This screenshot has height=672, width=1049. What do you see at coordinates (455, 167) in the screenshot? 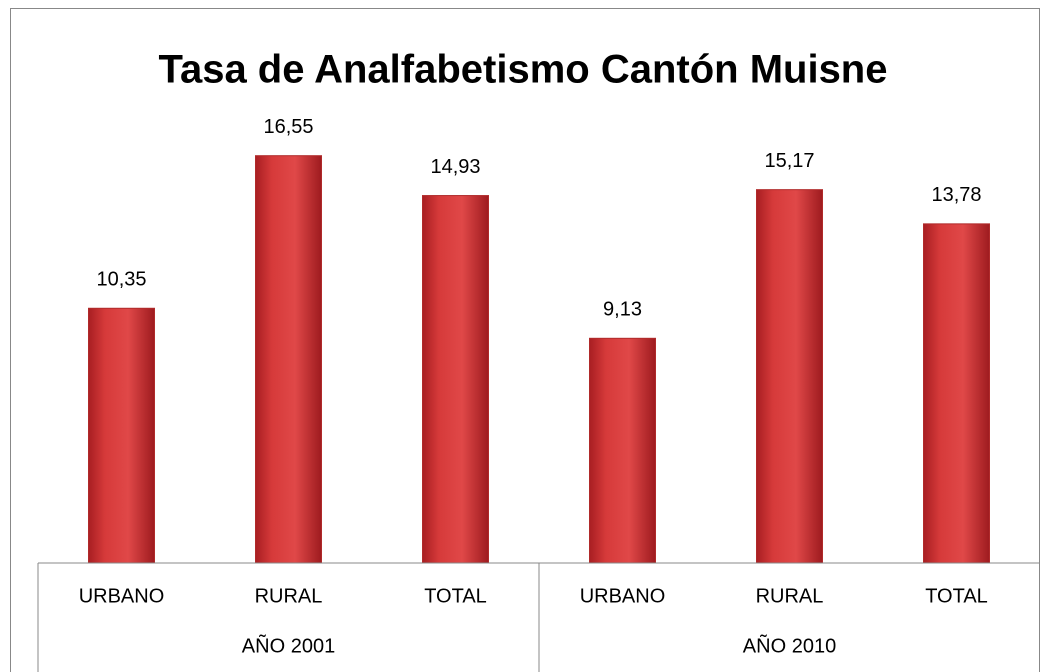
I see `value-label: 14,93` at bounding box center [455, 167].